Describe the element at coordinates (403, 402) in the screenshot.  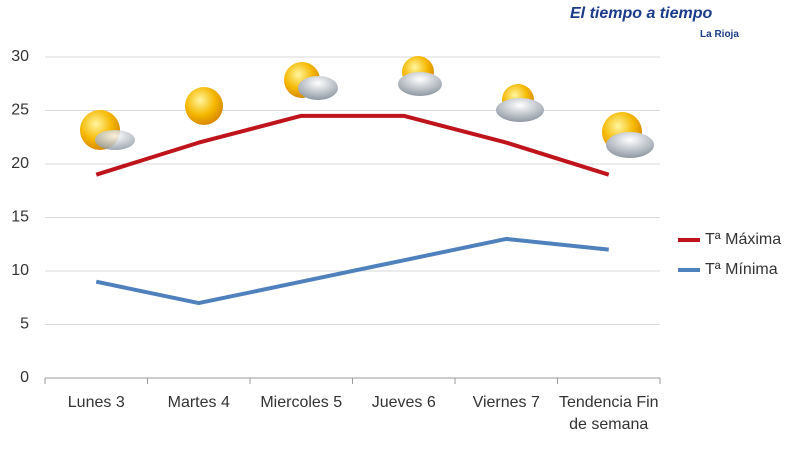
I see `x-tick-label: Jueves 6` at that location.